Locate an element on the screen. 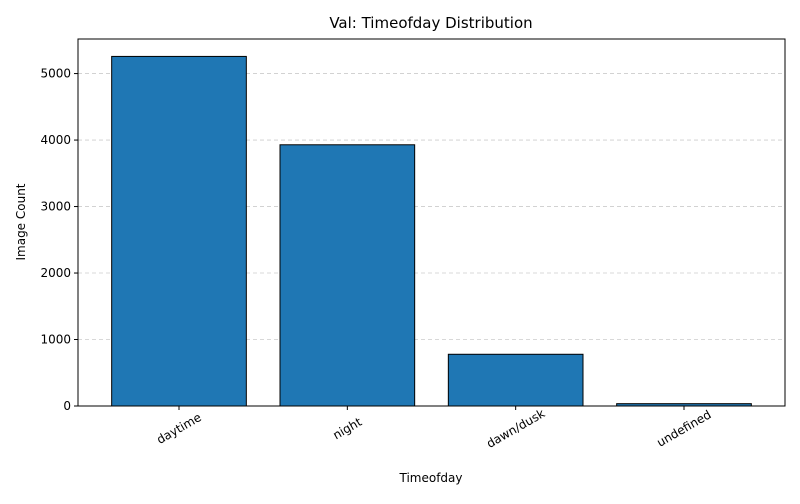  y-axis-ticks: 0 1000 2000 3000 4000 5000 is located at coordinates (59, 240).